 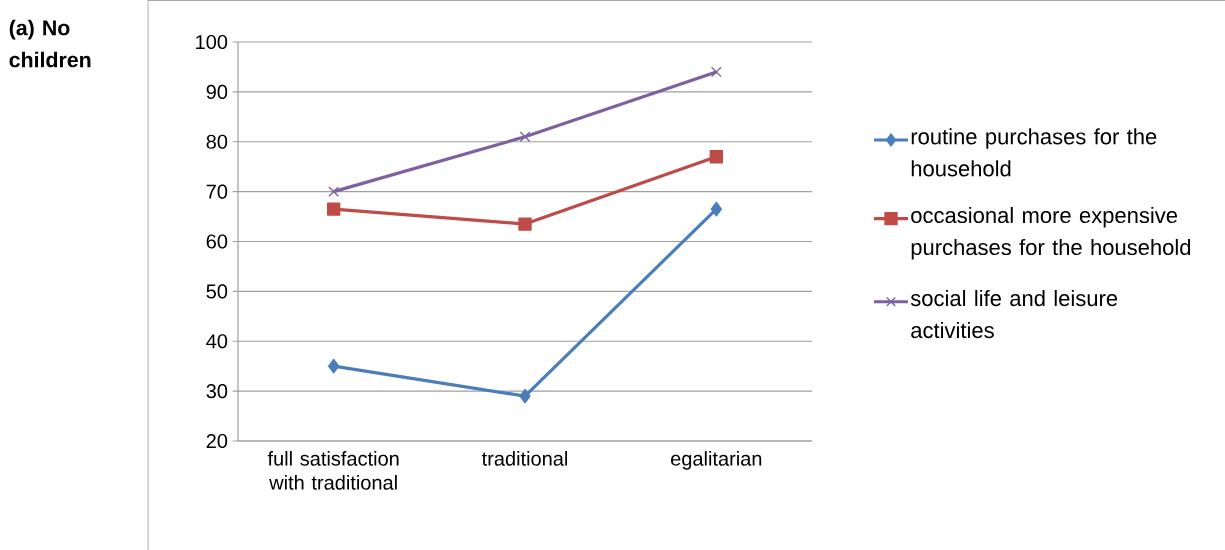 What do you see at coordinates (217, 141) in the screenshot?
I see `y-tick-label: 80` at bounding box center [217, 141].